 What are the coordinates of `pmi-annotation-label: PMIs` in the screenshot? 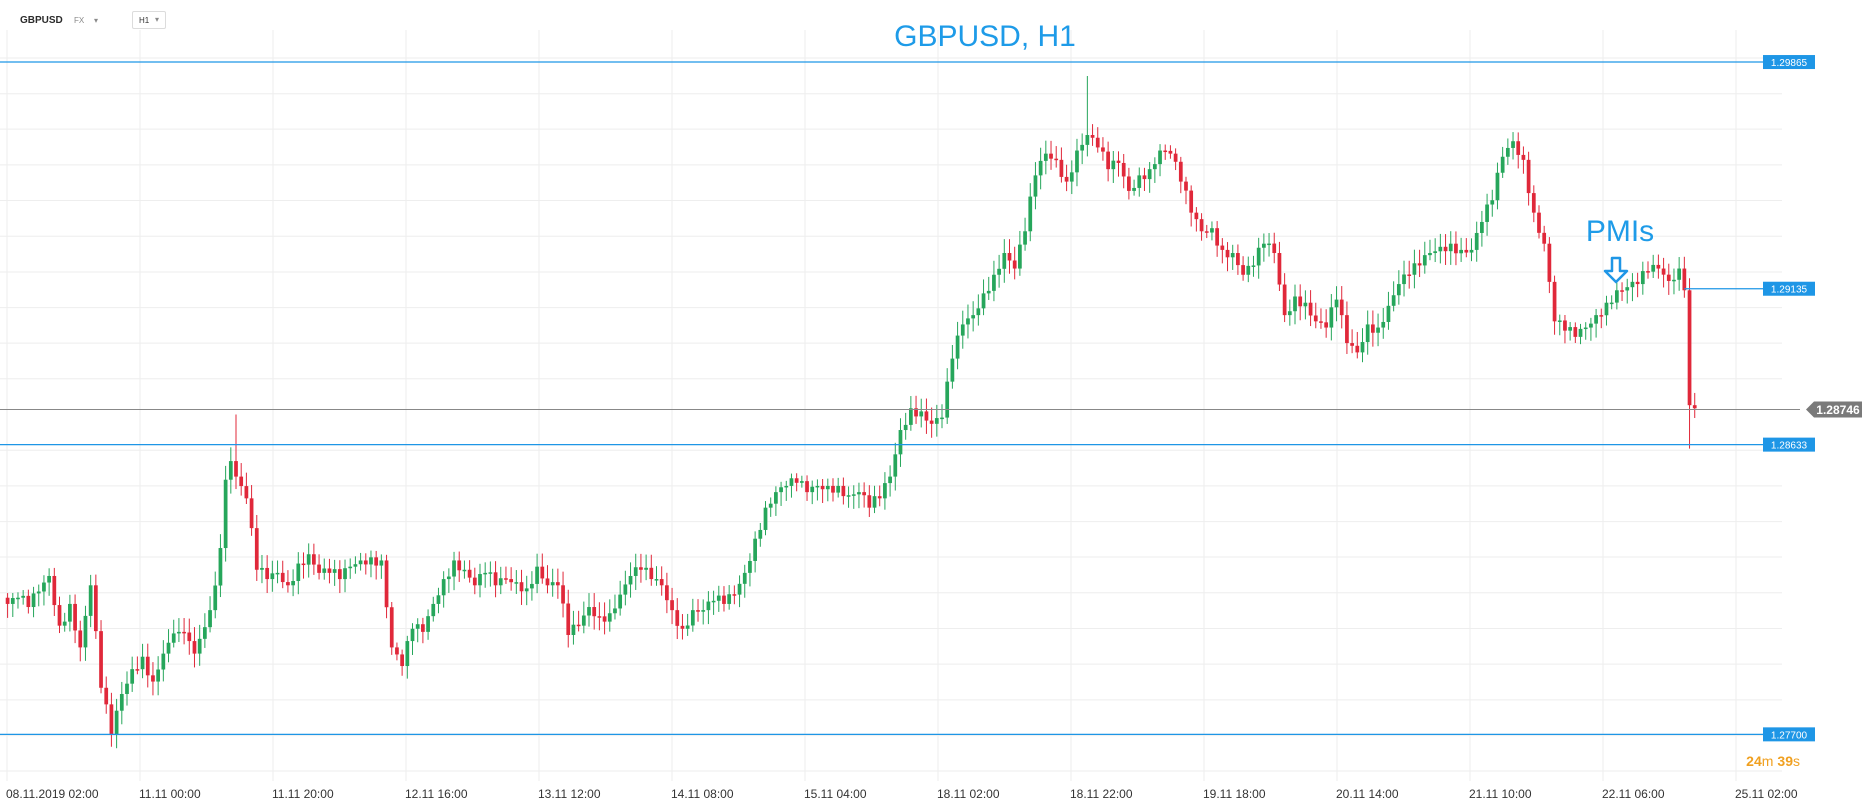 It's located at (1620, 231).